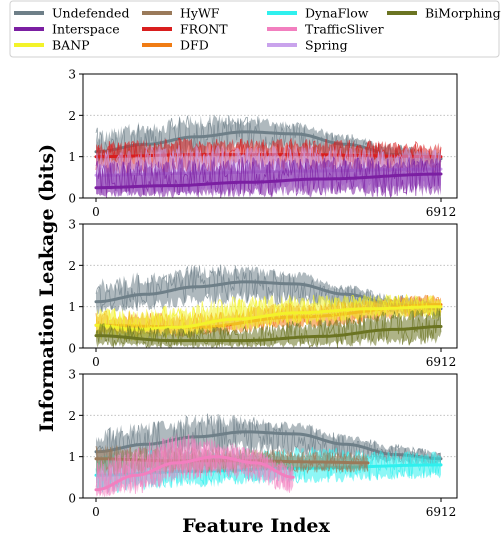 The width and height of the screenshot is (501, 540). What do you see at coordinates (254, 29) in the screenshot?
I see `legend-frame` at bounding box center [254, 29].